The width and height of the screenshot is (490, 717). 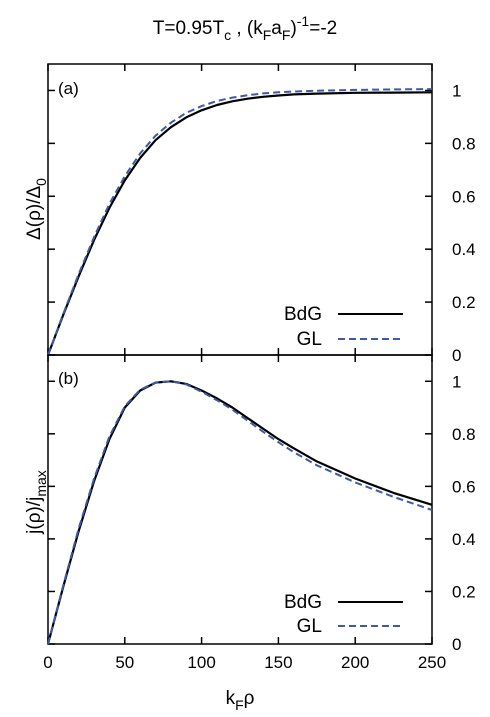 What do you see at coordinates (464, 249) in the screenshot?
I see `panel-a-ytick-label: 0.4` at bounding box center [464, 249].